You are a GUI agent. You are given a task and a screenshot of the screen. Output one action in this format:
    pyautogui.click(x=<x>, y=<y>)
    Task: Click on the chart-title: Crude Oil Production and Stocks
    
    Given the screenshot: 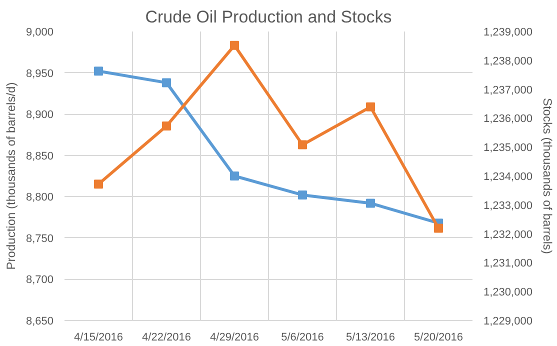 What is the action you would take?
    pyautogui.click(x=268, y=17)
    